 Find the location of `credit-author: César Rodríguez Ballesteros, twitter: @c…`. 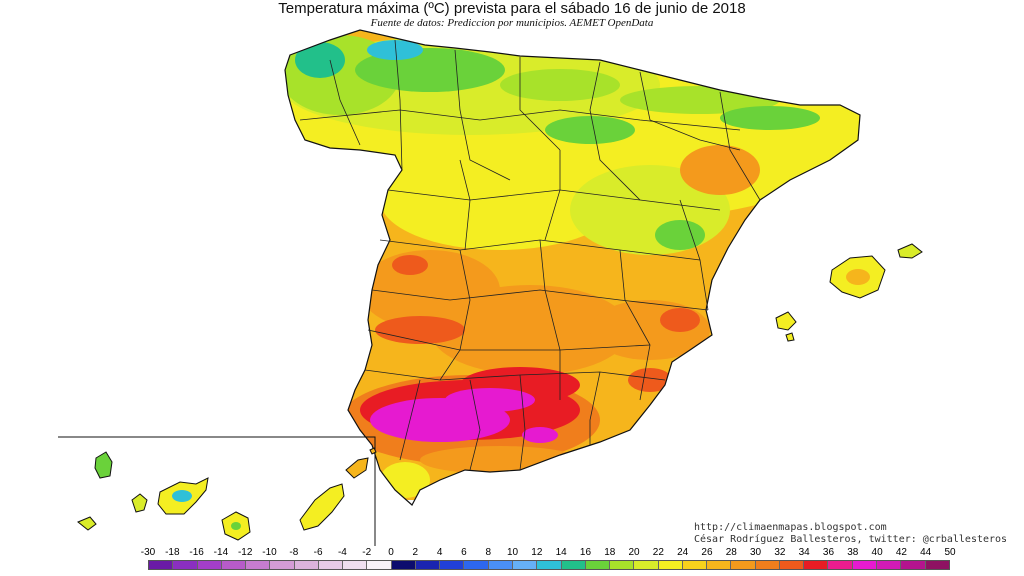

credit-author: César Rodríguez Ballesteros, twitter: @c… is located at coordinates (851, 539).